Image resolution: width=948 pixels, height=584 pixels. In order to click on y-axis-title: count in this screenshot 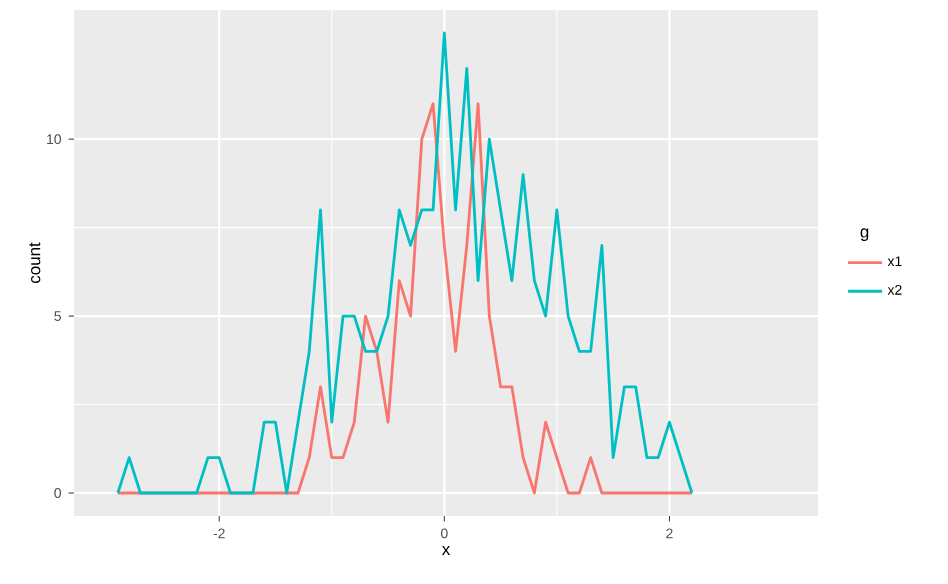, I will do `click(35, 262)`.